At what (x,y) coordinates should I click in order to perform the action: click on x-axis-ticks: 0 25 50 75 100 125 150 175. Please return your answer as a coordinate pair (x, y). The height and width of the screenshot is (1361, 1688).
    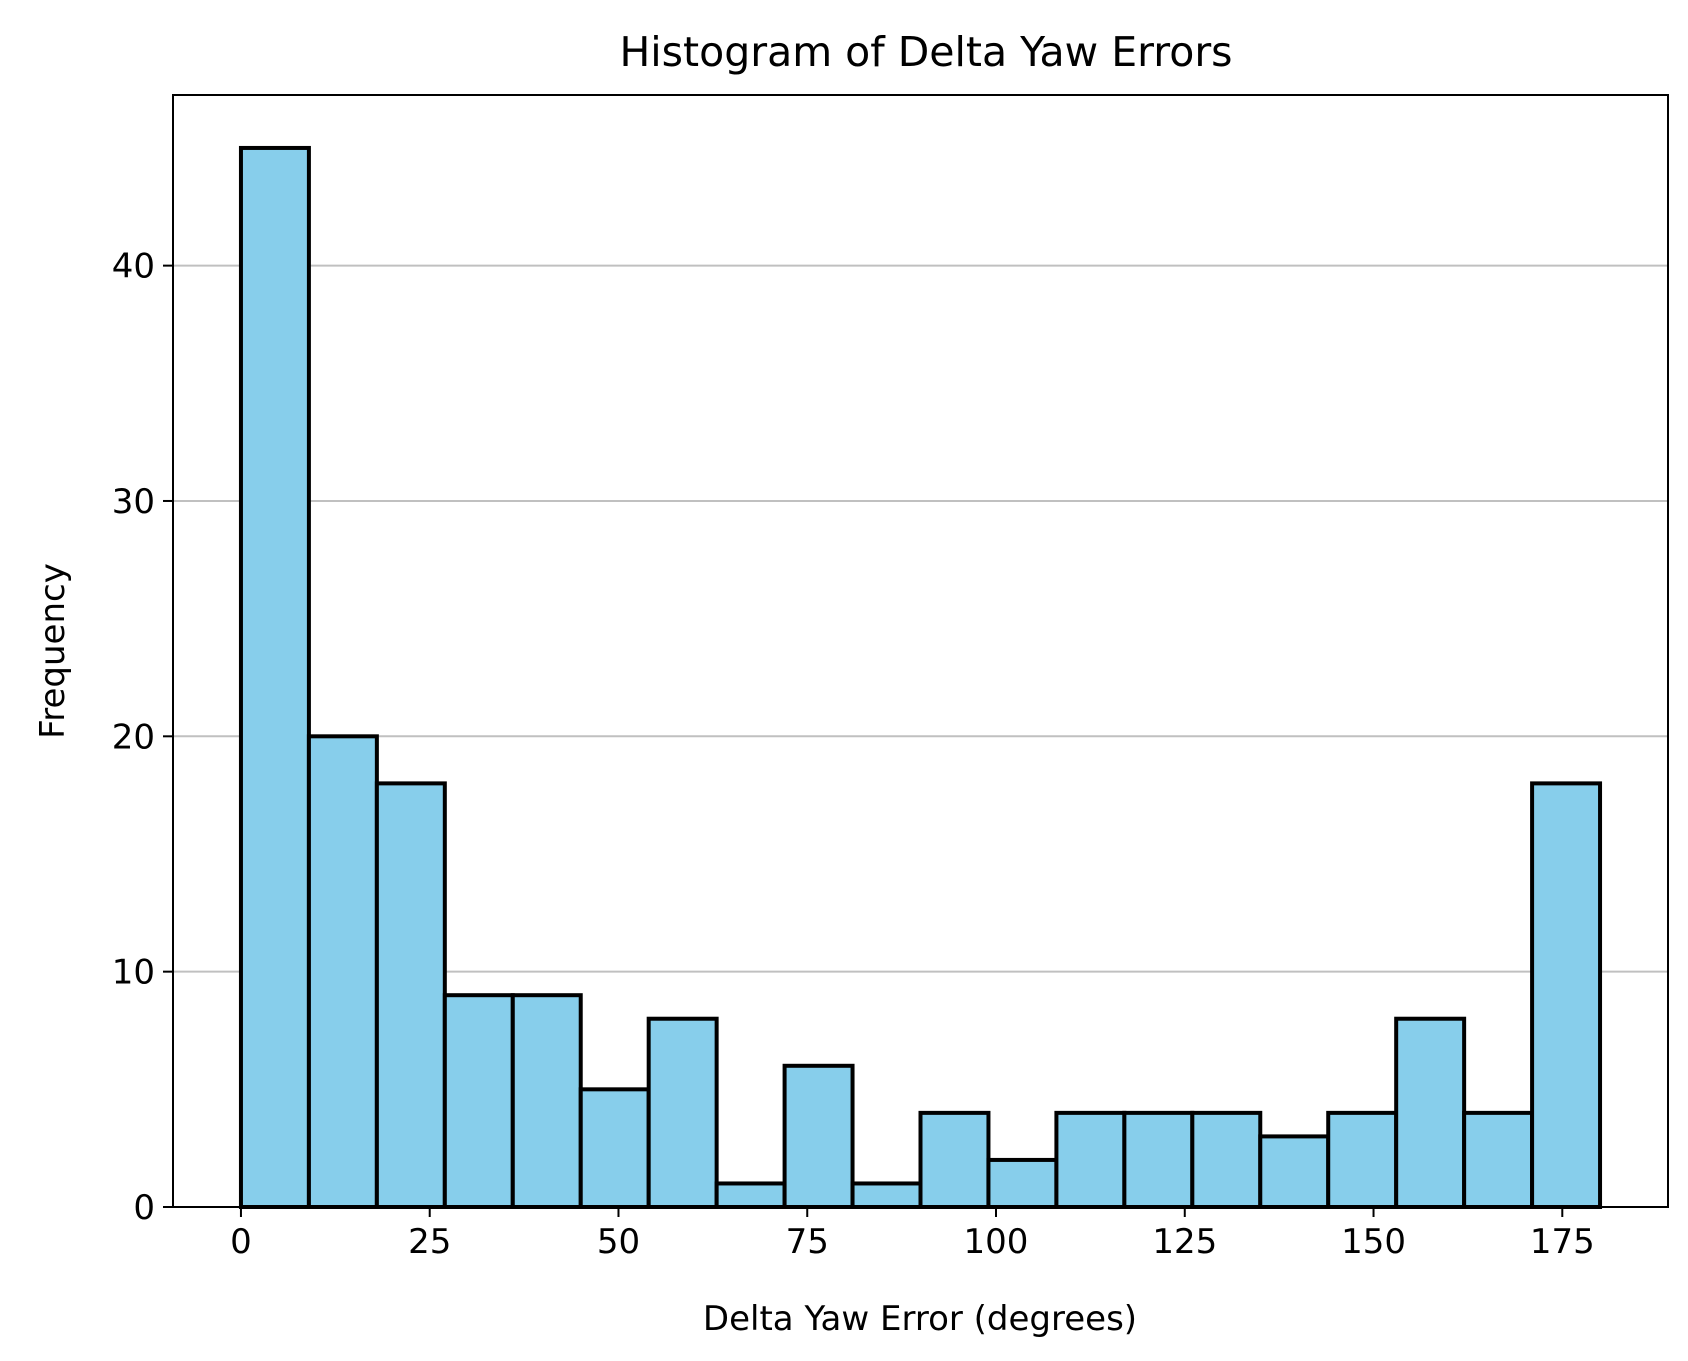
    Looking at the image, I should click on (912, 1234).